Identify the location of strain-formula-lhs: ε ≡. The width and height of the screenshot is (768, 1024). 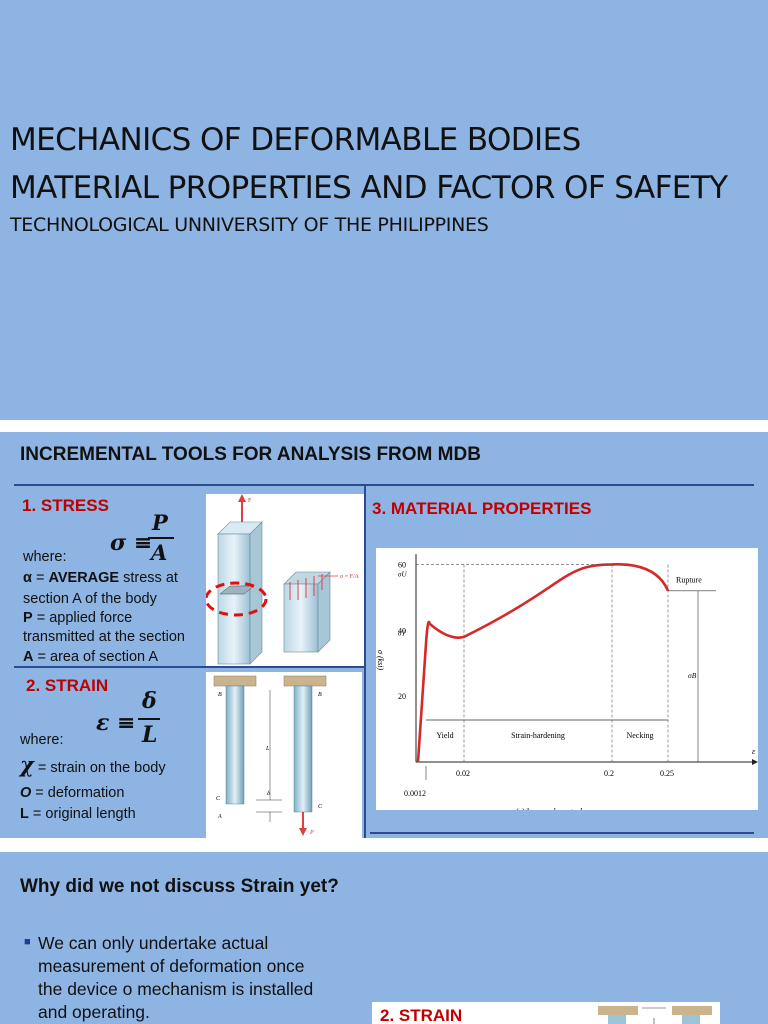
(116, 723).